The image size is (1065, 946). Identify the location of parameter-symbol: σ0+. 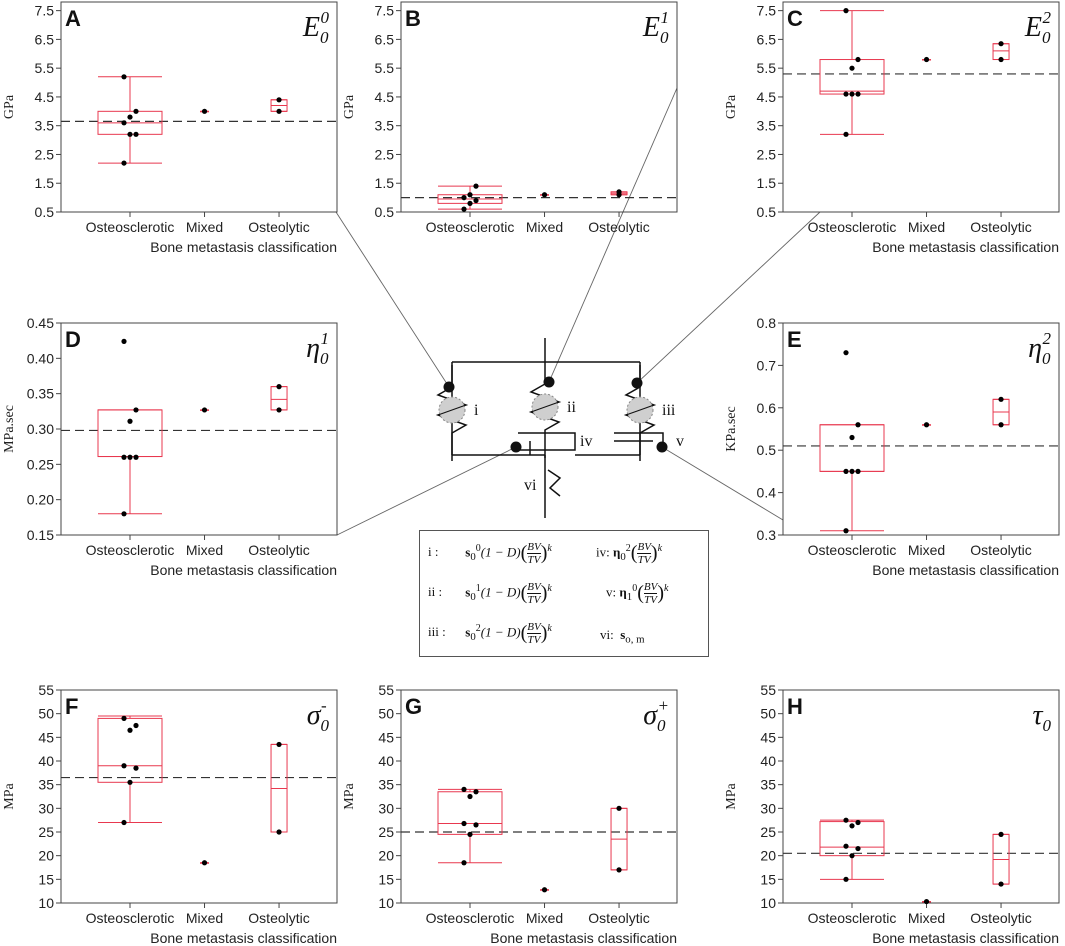
(656, 715).